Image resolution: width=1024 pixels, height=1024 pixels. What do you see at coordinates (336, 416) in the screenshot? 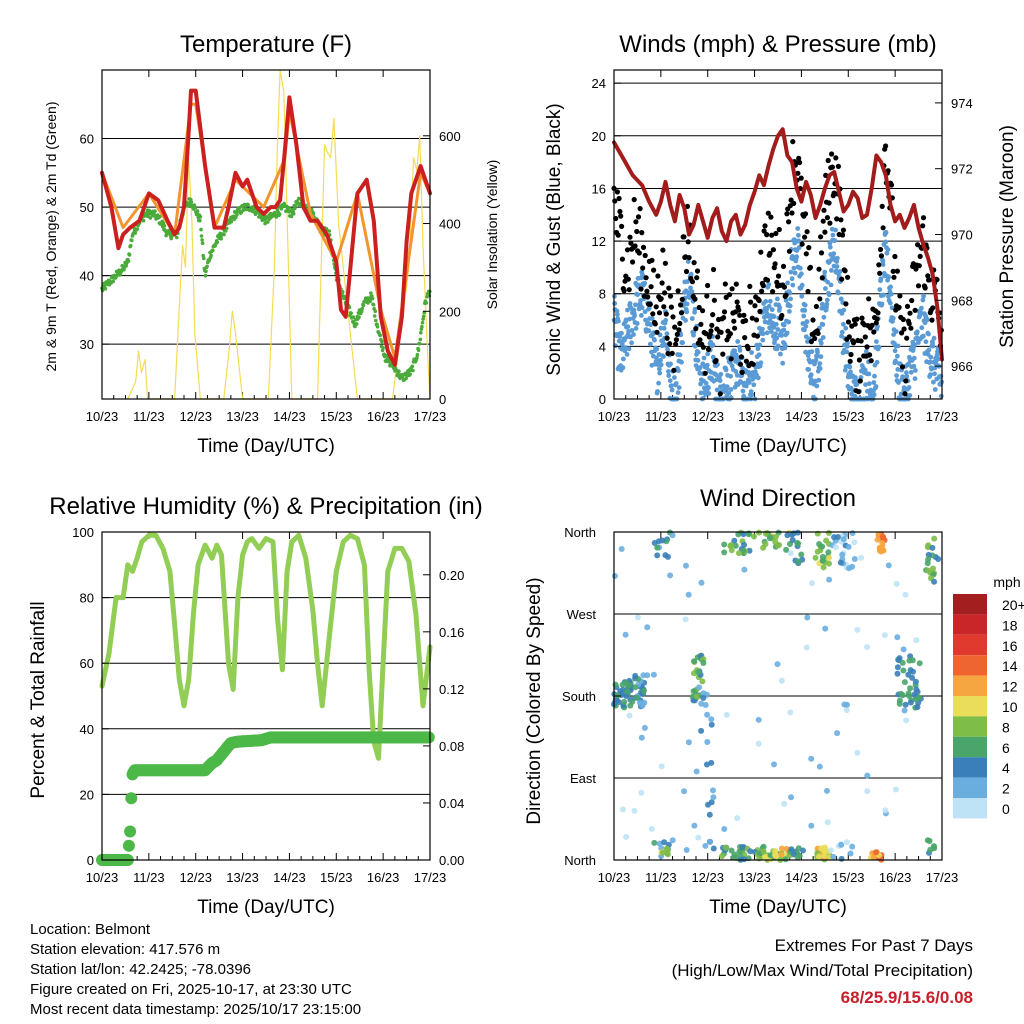
I see `x-tick-label: 15/23` at bounding box center [336, 416].